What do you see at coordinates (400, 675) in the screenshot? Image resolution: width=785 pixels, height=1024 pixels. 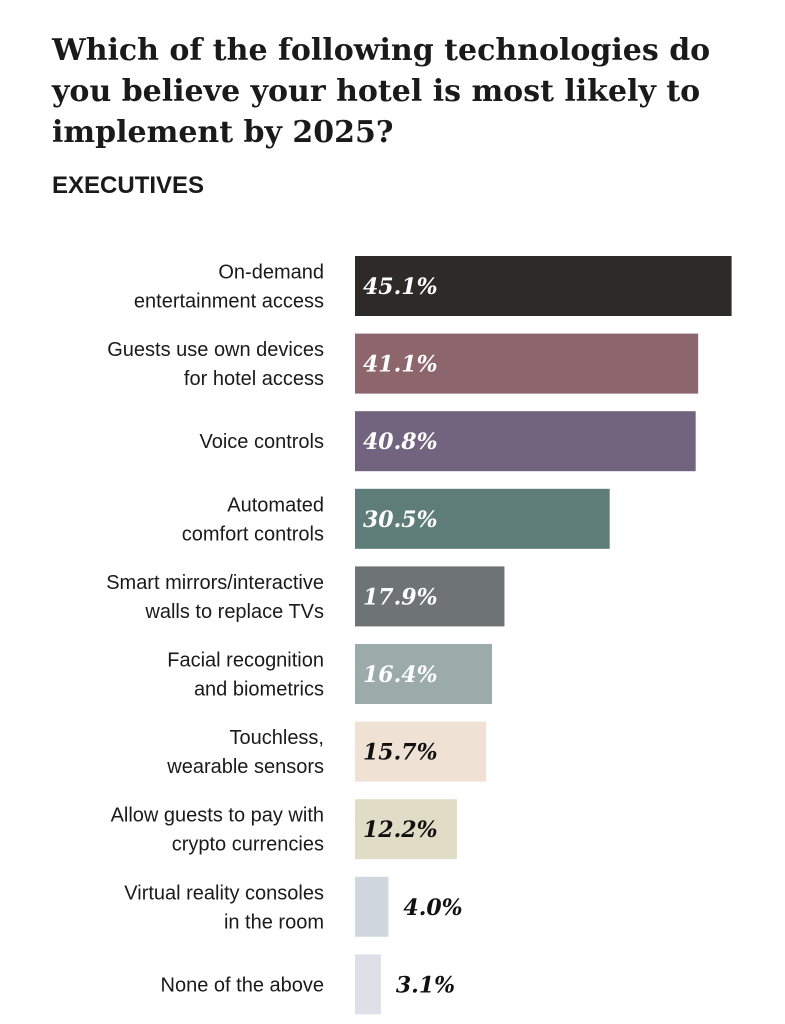 I see `bar-value-label: 16.4%` at bounding box center [400, 675].